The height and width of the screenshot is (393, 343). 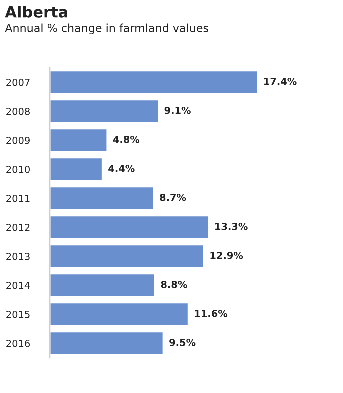 I want to click on data-label: 9.1%, so click(x=177, y=110).